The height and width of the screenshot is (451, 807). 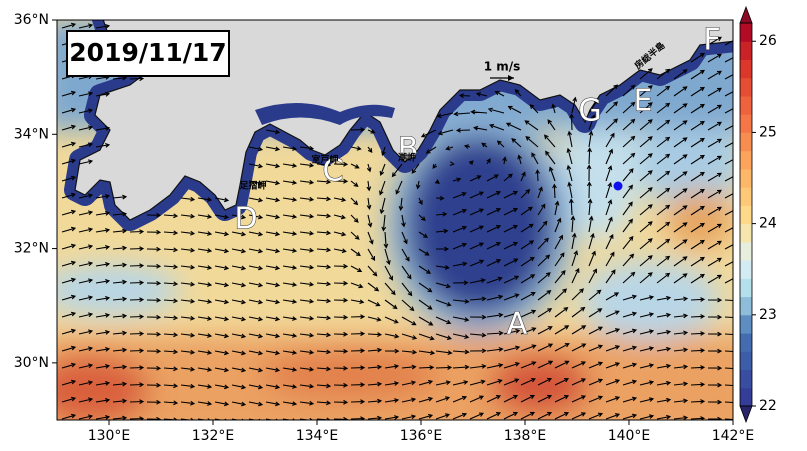 What do you see at coordinates (746, 414) in the screenshot?
I see `colorbar-extend-bottom` at bounding box center [746, 414].